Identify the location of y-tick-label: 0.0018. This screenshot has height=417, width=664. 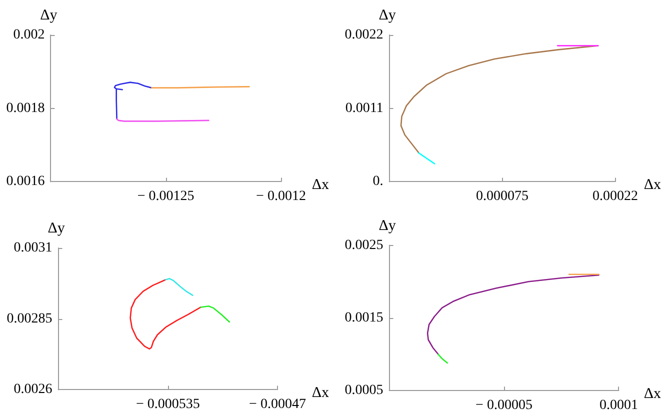
(25, 108).